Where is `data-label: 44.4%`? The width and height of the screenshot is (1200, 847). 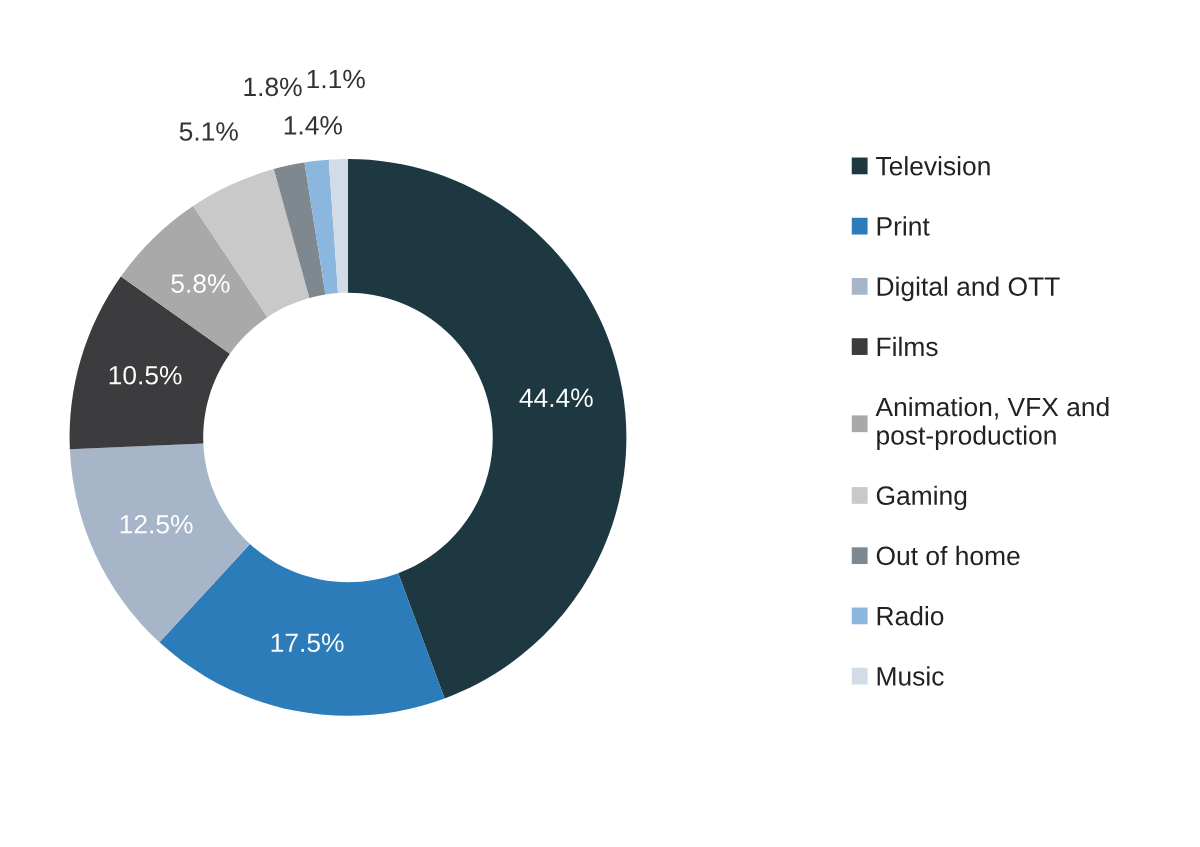 data-label: 44.4% is located at coordinates (556, 398).